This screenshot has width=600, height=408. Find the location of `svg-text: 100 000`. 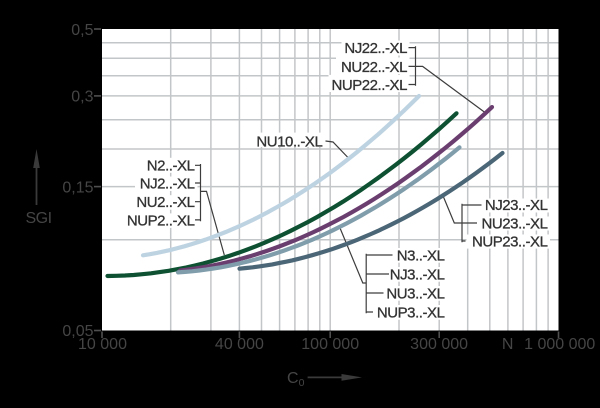

svg-text: 100 000 is located at coordinates (330, 344).